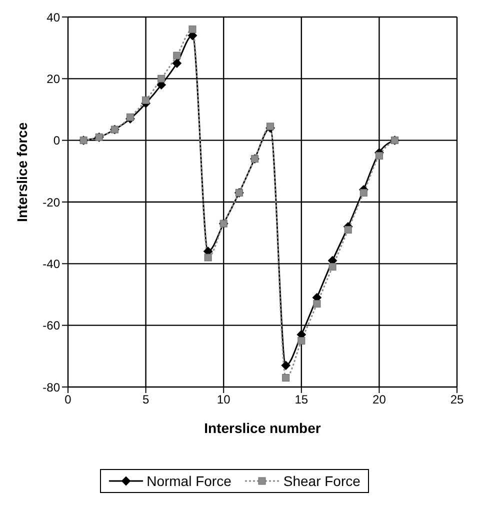 Image resolution: width=477 pixels, height=505 pixels. Describe the element at coordinates (68, 399) in the screenshot. I see `x-tick-label: 0` at that location.